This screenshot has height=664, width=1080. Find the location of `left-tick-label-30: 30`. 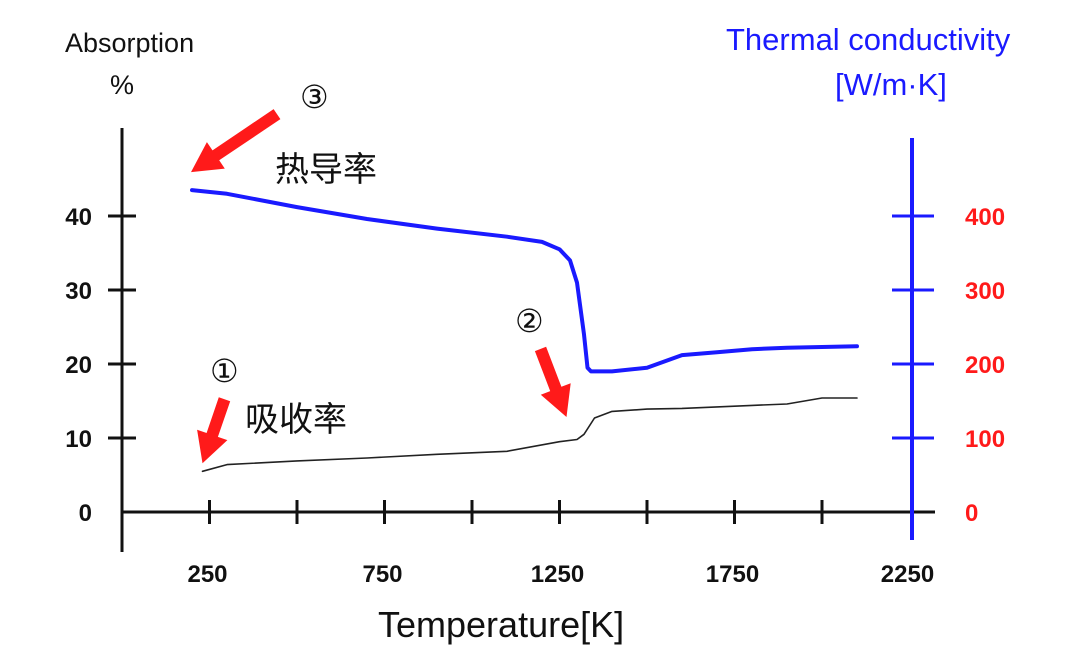

left-tick-label-30: 30 is located at coordinates (78, 291).